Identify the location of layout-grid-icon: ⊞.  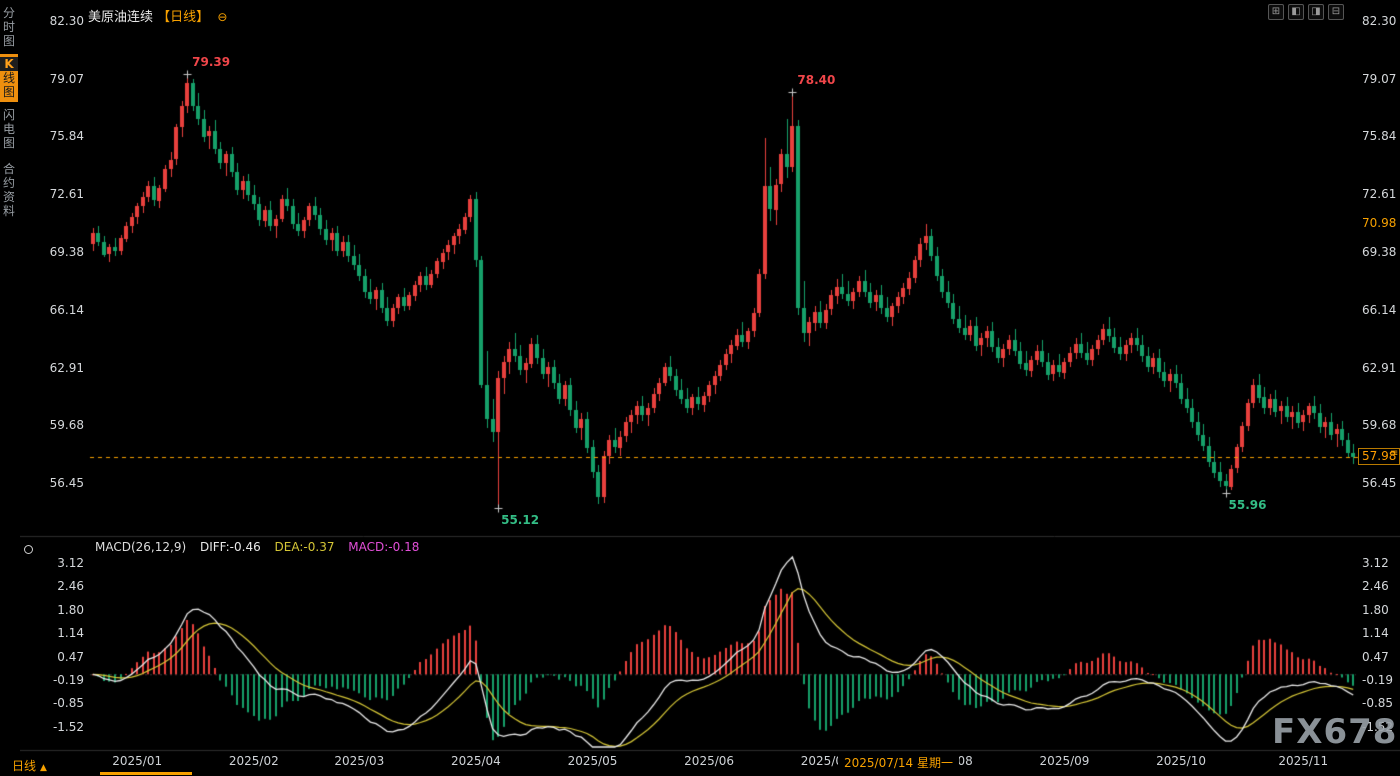
(1276, 12).